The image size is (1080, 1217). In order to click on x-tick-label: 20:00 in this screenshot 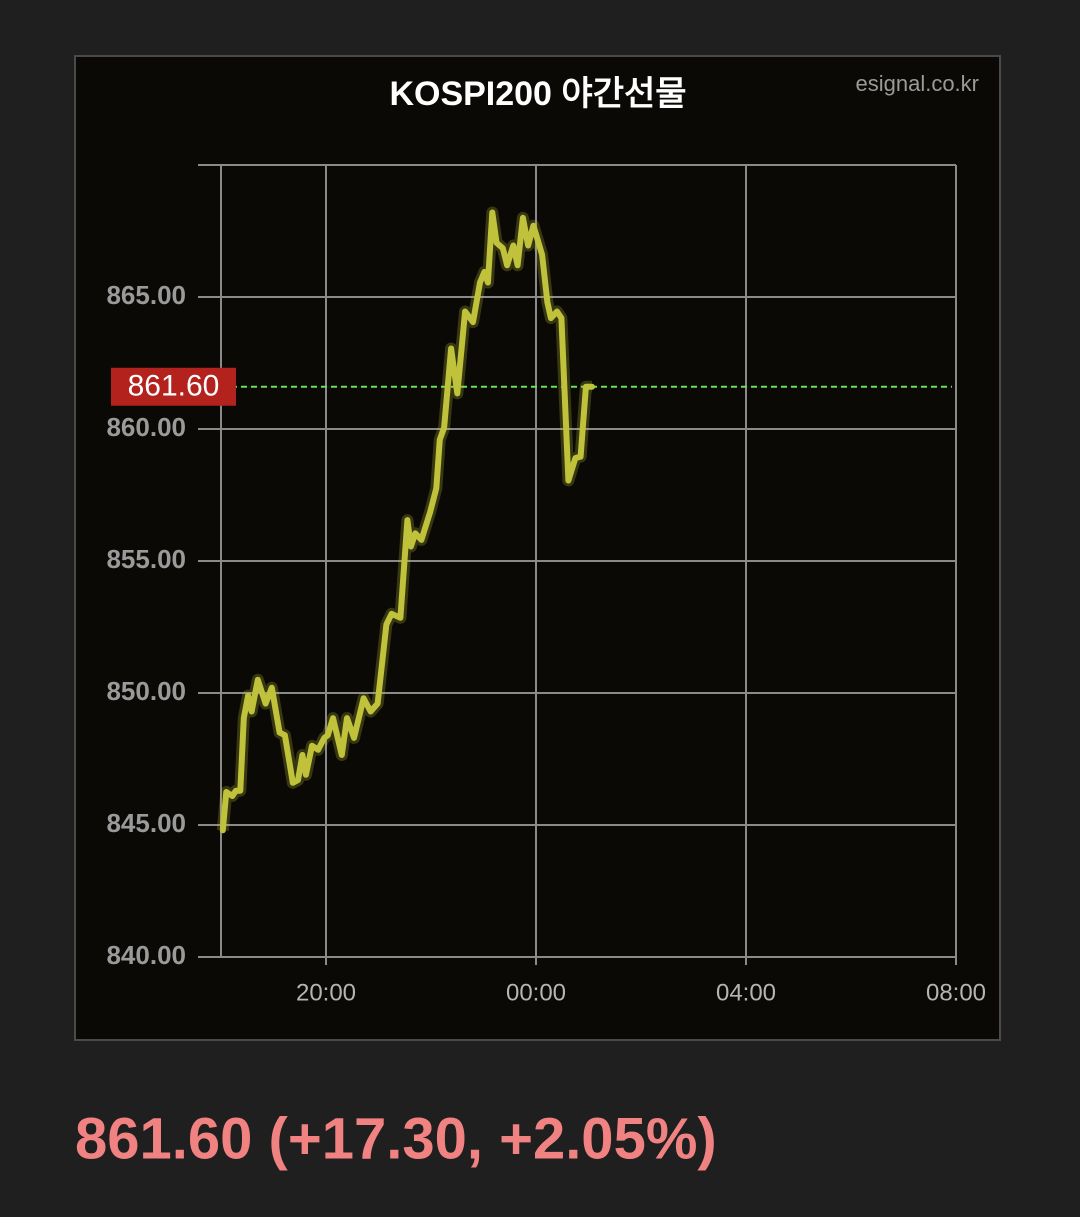, I will do `click(326, 992)`.